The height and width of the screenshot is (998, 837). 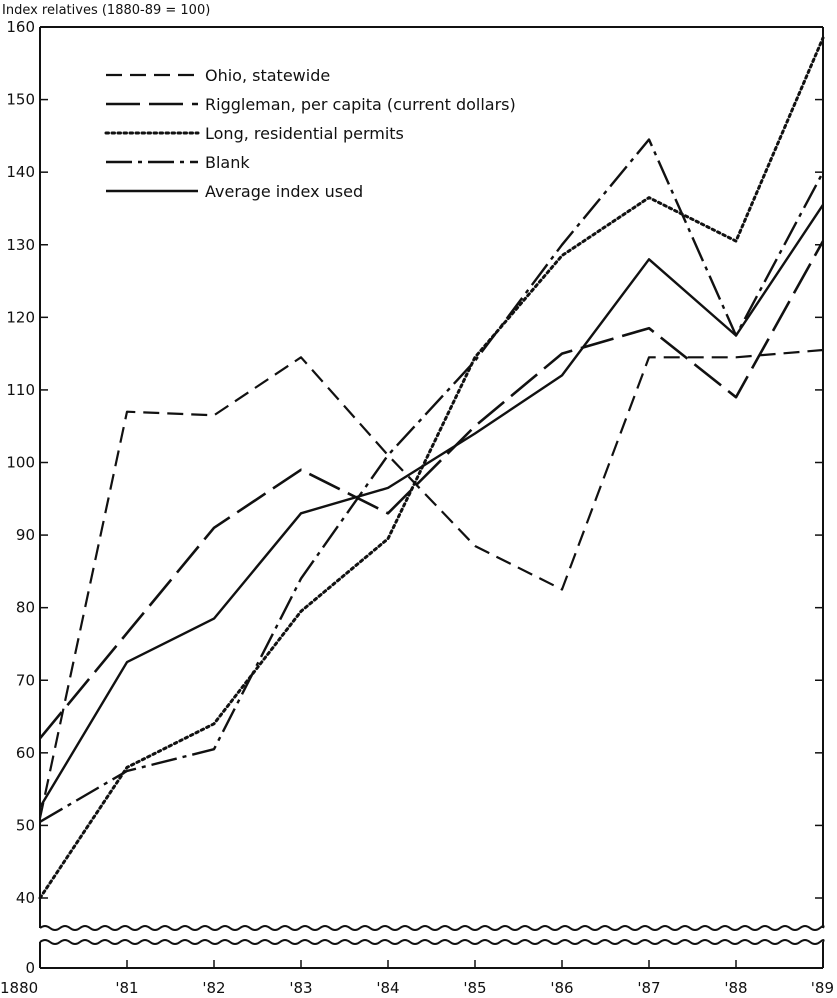 What do you see at coordinates (561, 988) in the screenshot?
I see `x-tick-label: '86` at bounding box center [561, 988].